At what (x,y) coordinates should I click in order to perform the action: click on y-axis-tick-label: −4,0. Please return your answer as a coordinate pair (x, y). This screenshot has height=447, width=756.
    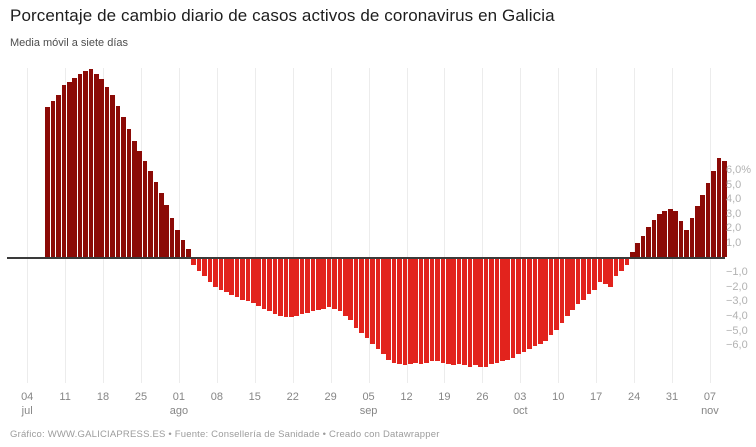
    Looking at the image, I should click on (737, 315).